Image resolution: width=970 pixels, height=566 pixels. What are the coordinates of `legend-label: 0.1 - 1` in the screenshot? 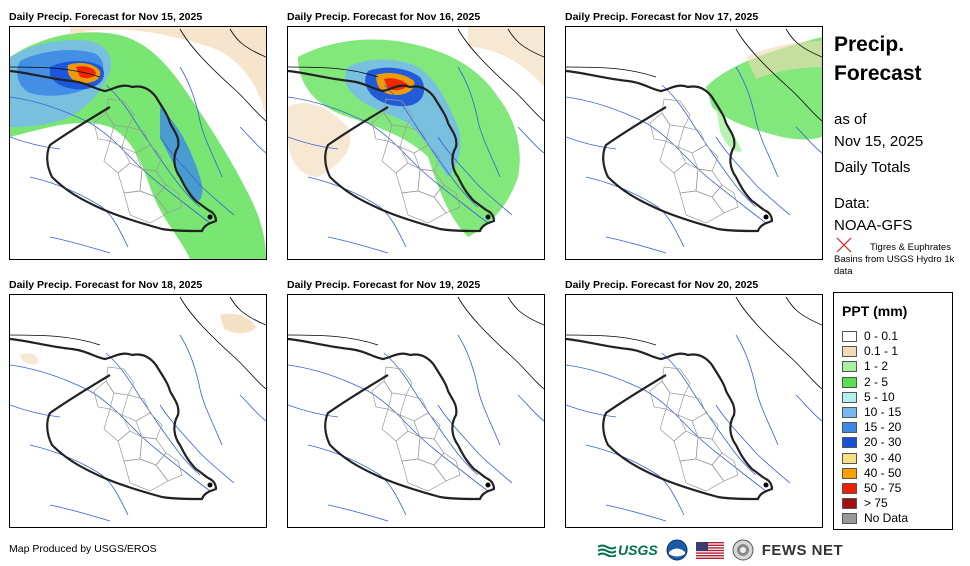 It's located at (881, 351).